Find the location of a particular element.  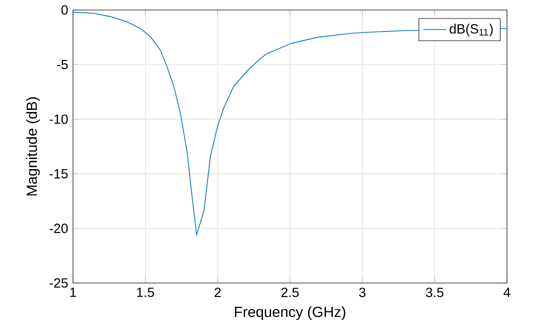

y-tick-label: -25 is located at coordinates (59, 283).